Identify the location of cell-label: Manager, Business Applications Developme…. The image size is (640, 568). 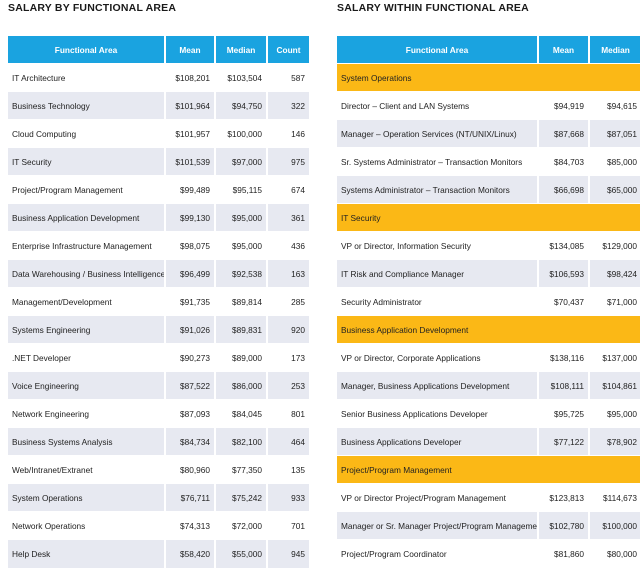
(436, 385).